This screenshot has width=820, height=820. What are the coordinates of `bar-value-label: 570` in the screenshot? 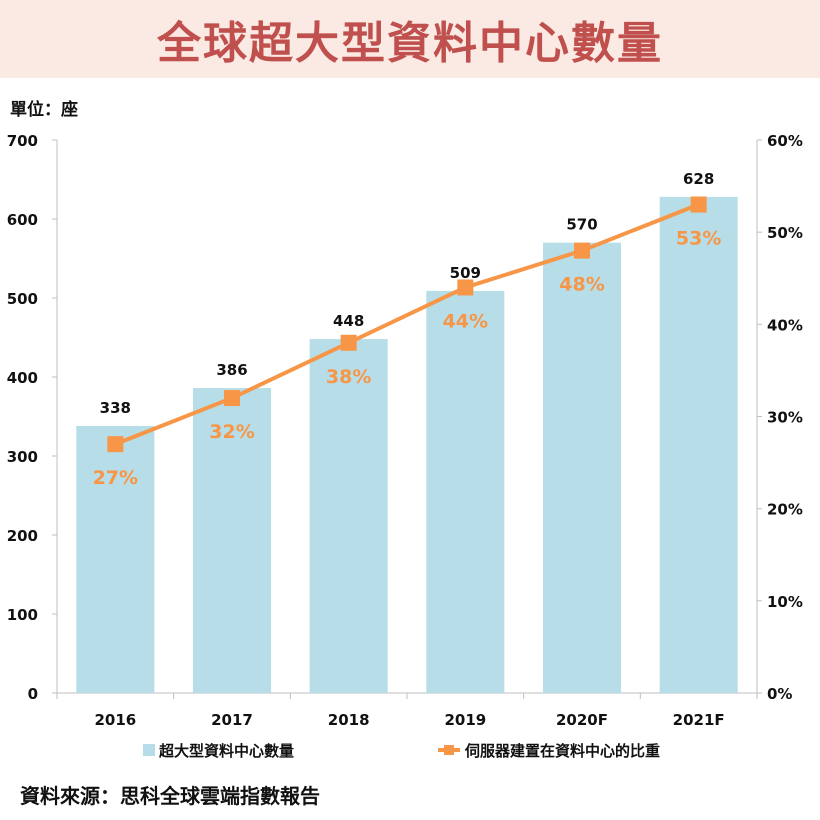 It's located at (581, 225).